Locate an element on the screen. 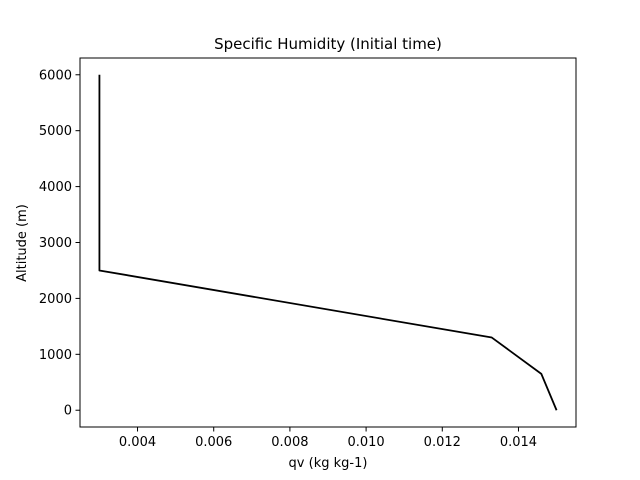  x-tick-label: 0.012 is located at coordinates (442, 442).